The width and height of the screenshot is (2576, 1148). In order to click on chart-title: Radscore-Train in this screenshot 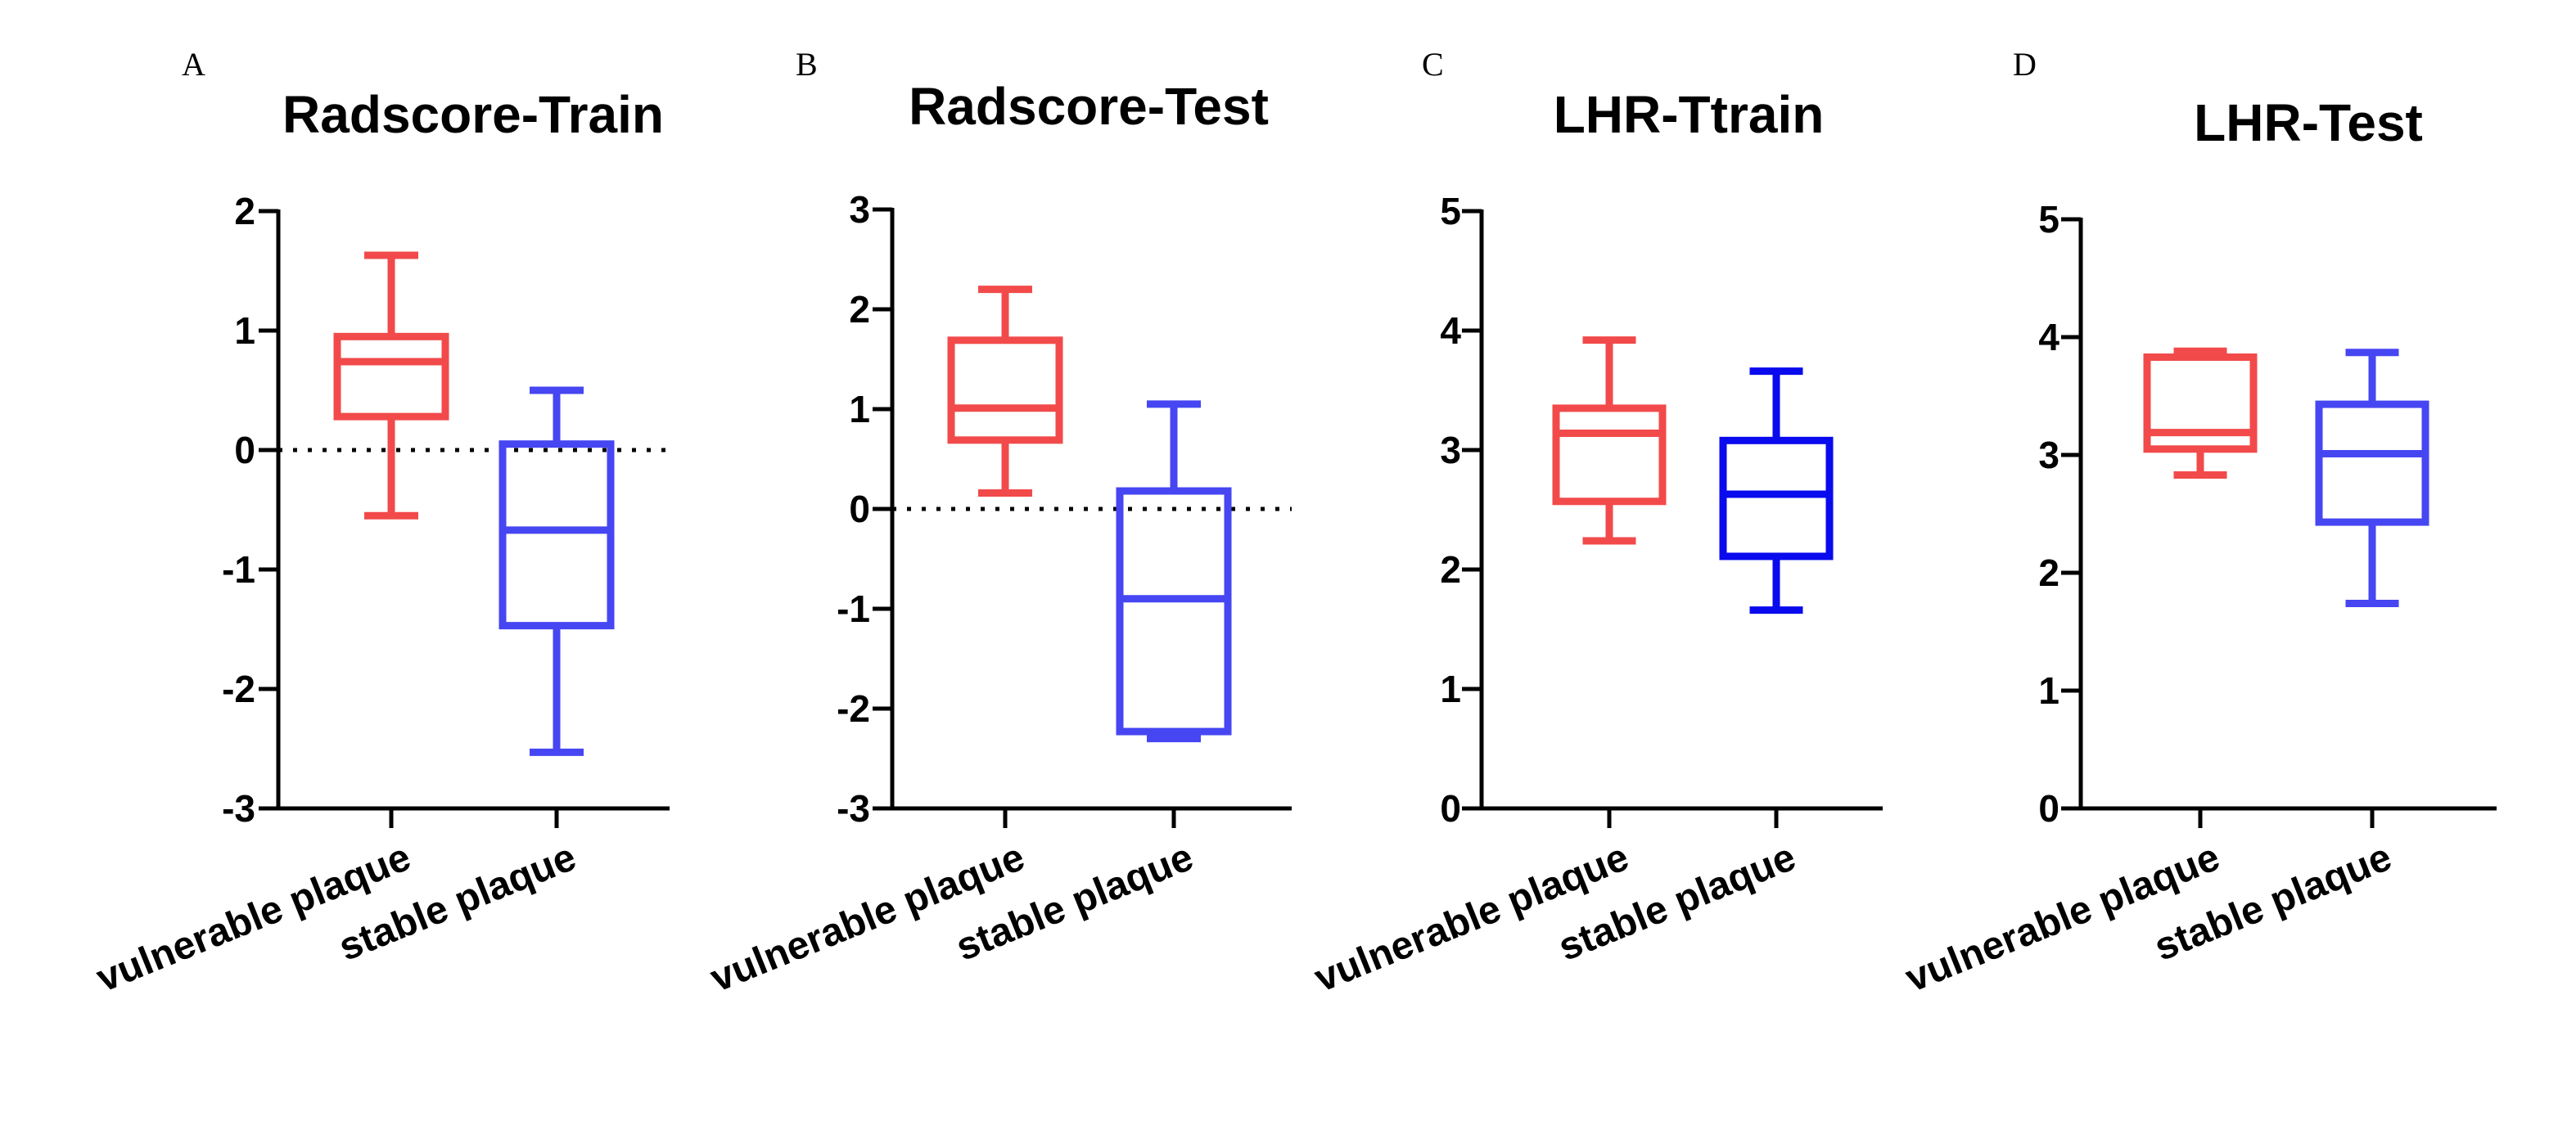, I will do `click(473, 114)`.